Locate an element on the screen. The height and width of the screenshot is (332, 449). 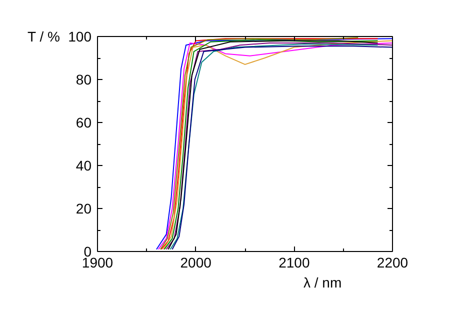
y-tick-label: 60 is located at coordinates (84, 122).